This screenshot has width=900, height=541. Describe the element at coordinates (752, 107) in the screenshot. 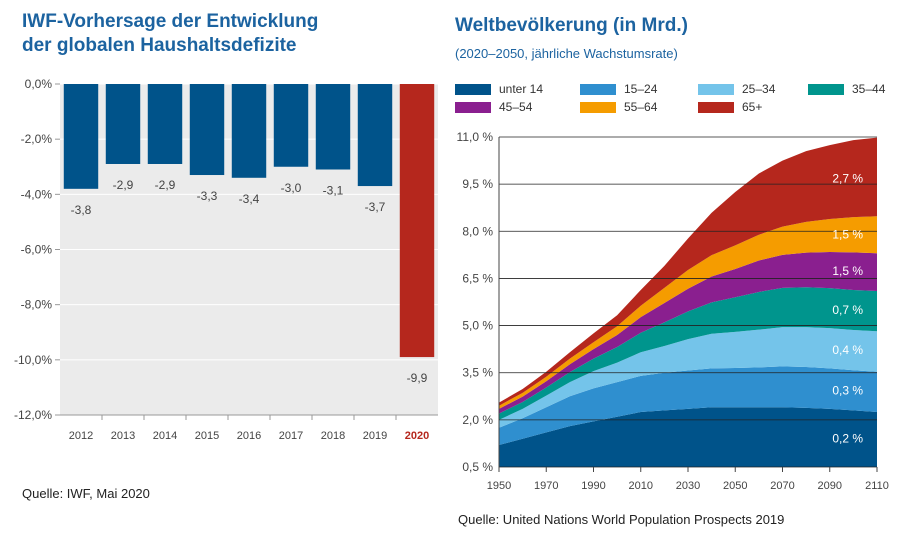

I see `legend-label: 65+` at that location.